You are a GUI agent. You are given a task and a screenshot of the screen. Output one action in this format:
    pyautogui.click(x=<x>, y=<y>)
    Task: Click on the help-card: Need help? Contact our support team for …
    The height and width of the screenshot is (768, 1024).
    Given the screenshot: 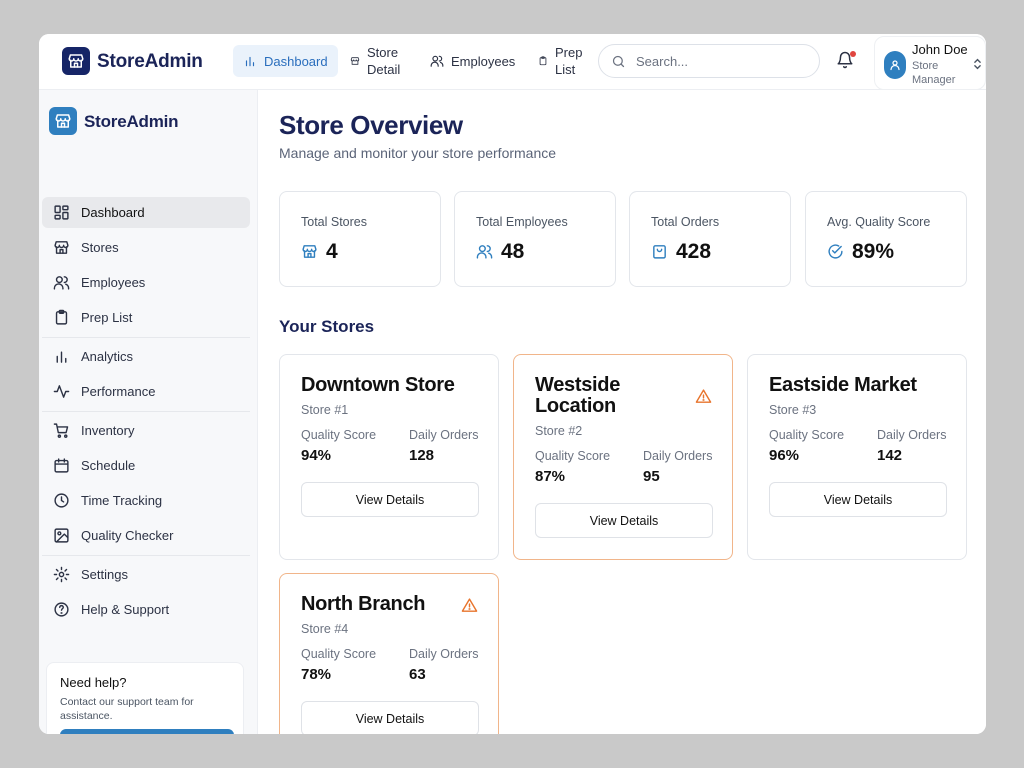 What is the action you would take?
    pyautogui.click(x=145, y=698)
    